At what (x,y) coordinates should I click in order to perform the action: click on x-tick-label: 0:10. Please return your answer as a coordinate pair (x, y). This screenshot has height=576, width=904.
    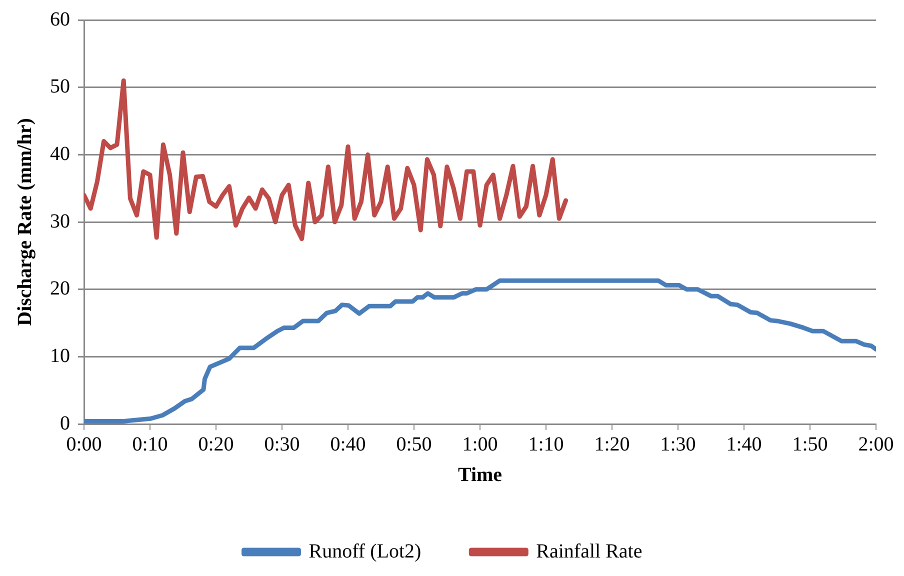
    Looking at the image, I should click on (150, 444).